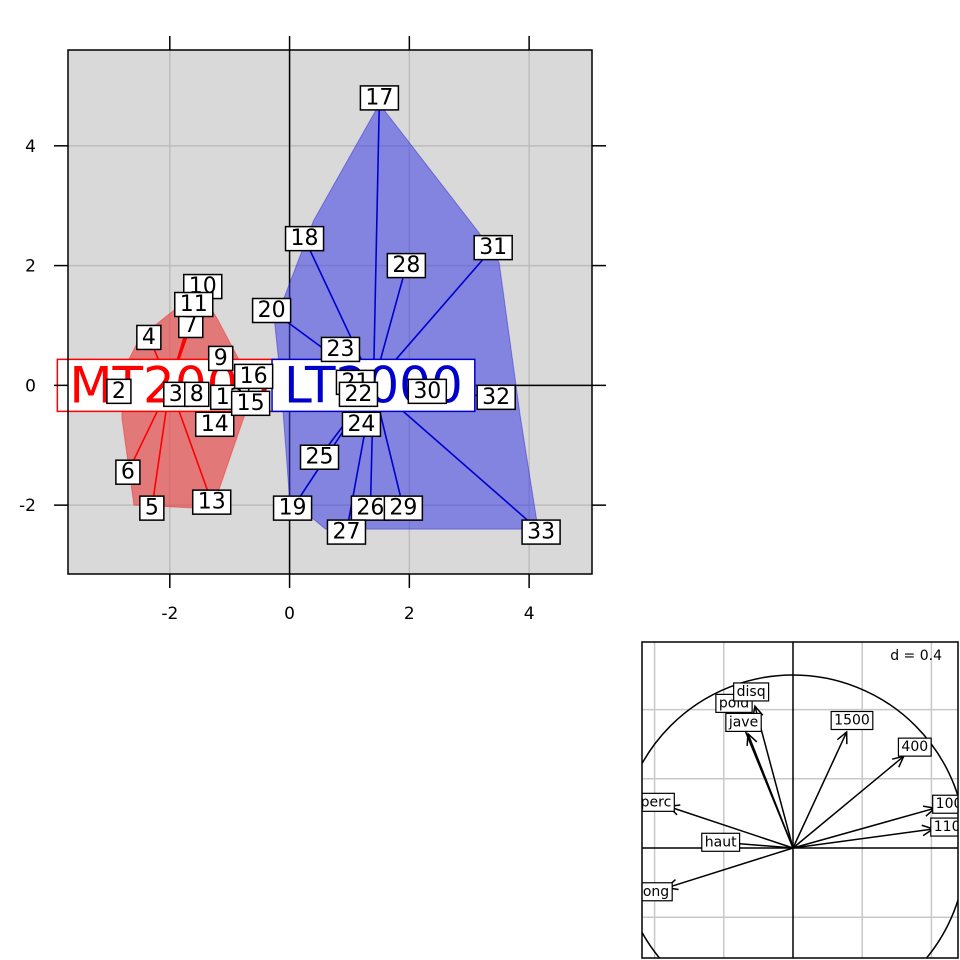  I want to click on arrow-jave, so click(770, 791).